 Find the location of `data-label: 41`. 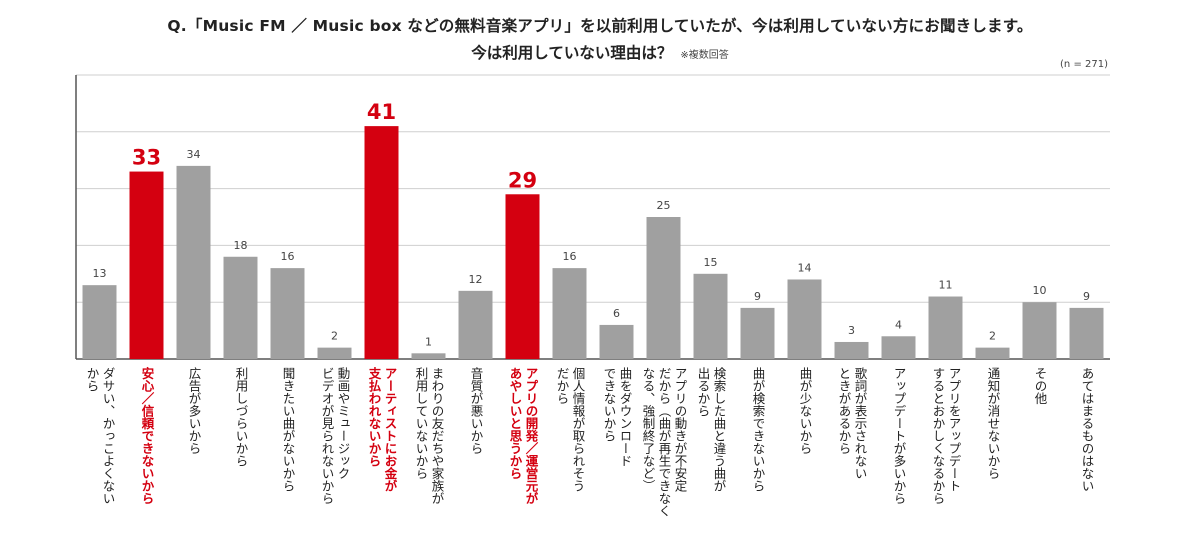

data-label: 41 is located at coordinates (381, 112).